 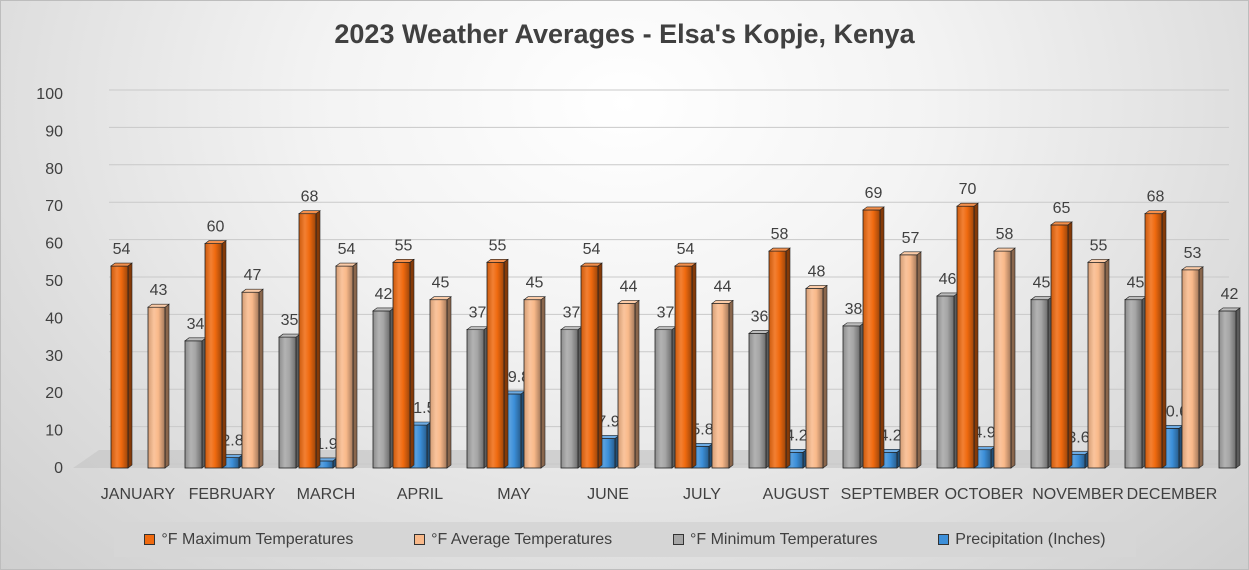 What do you see at coordinates (911, 238) in the screenshot?
I see `data-label: 57` at bounding box center [911, 238].